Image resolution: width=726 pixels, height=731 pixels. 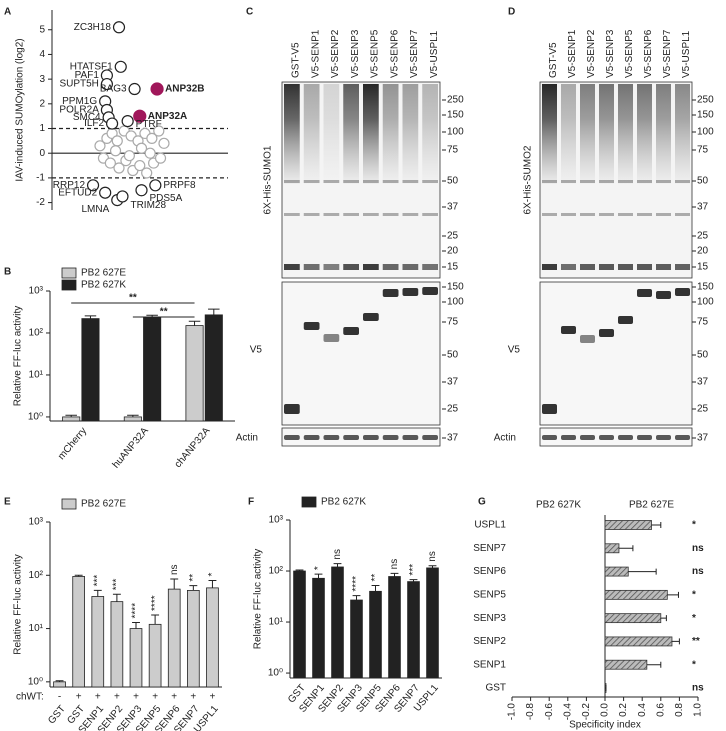 What do you see at coordinates (95, 209) in the screenshot?
I see `point-label: LMNA` at bounding box center [95, 209].